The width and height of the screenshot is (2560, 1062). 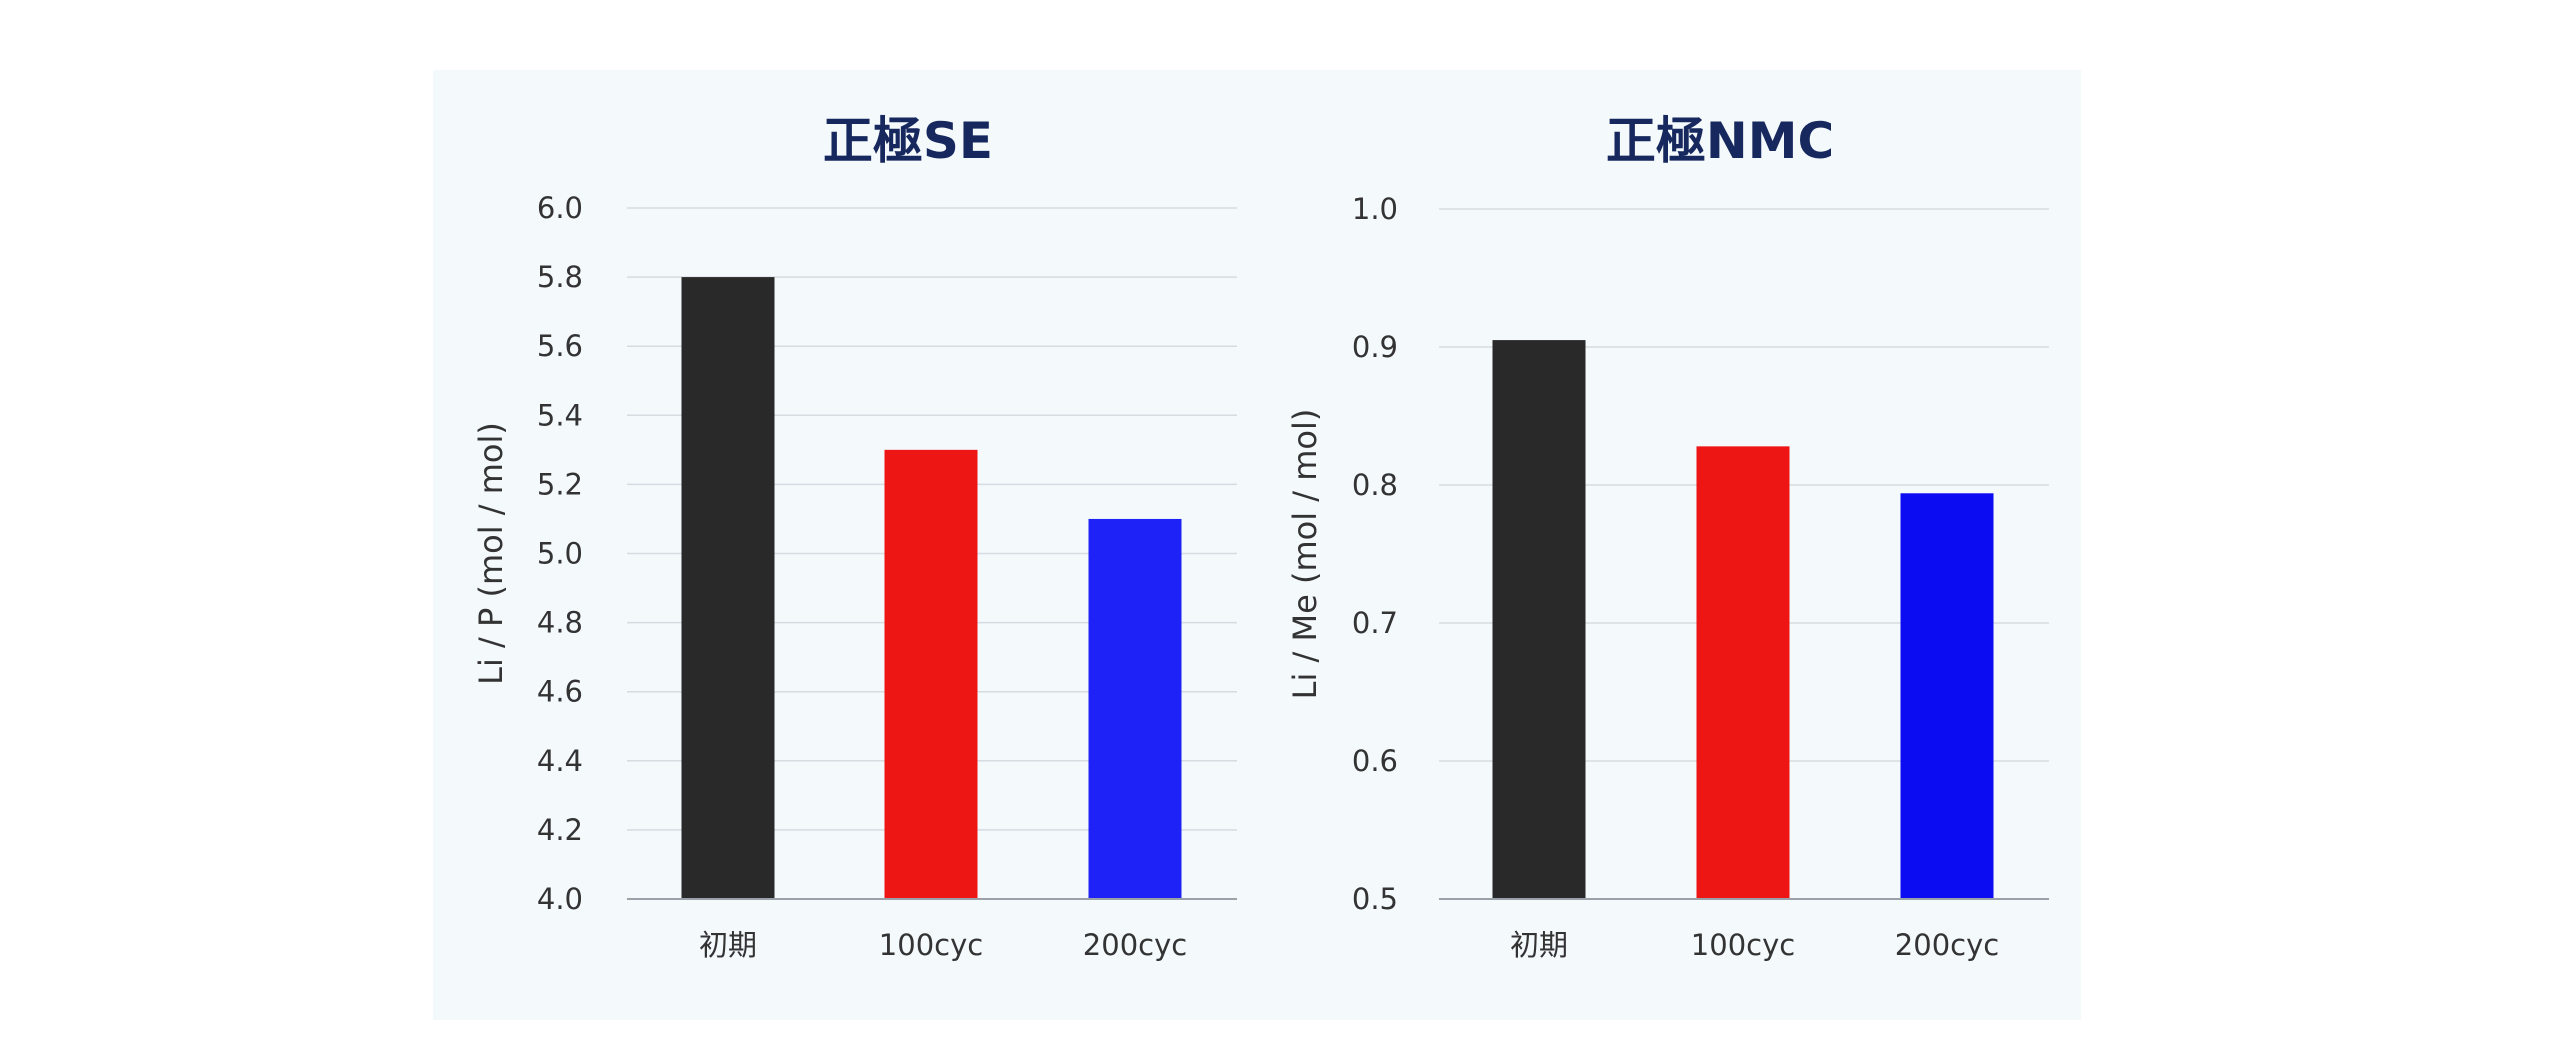 I want to click on y-tick-label: 4.6, so click(x=560, y=692).